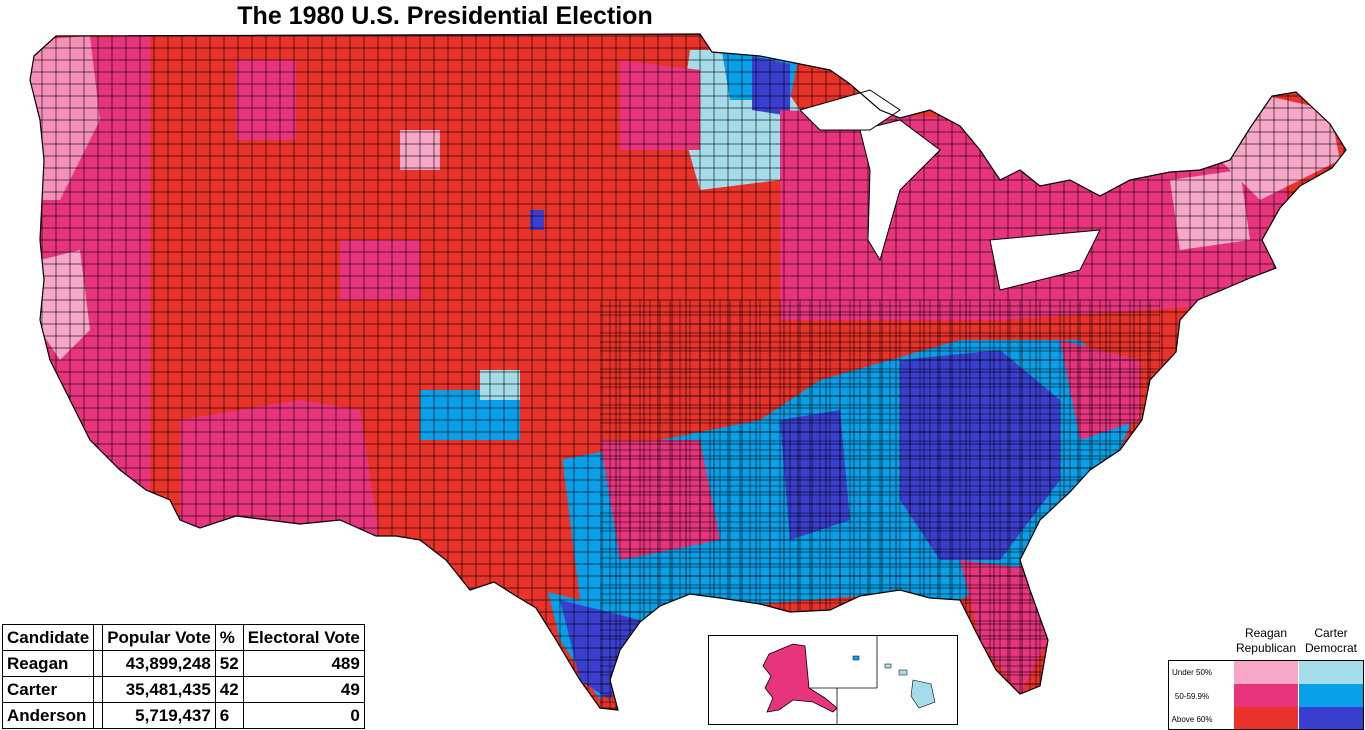 This screenshot has width=1365, height=730. I want to click on table-row: Carter 35,481,435 42 49, so click(183, 689).